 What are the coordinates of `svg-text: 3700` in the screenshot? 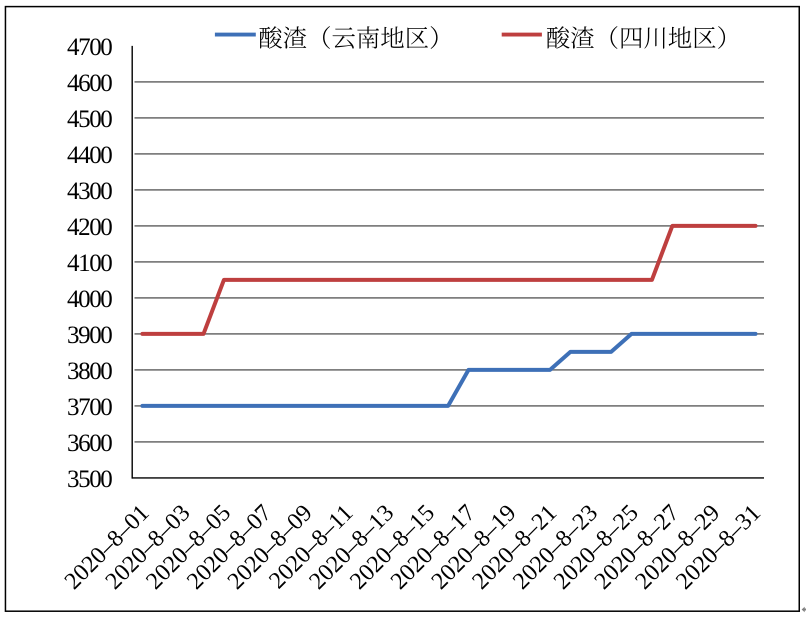 It's located at (90, 407).